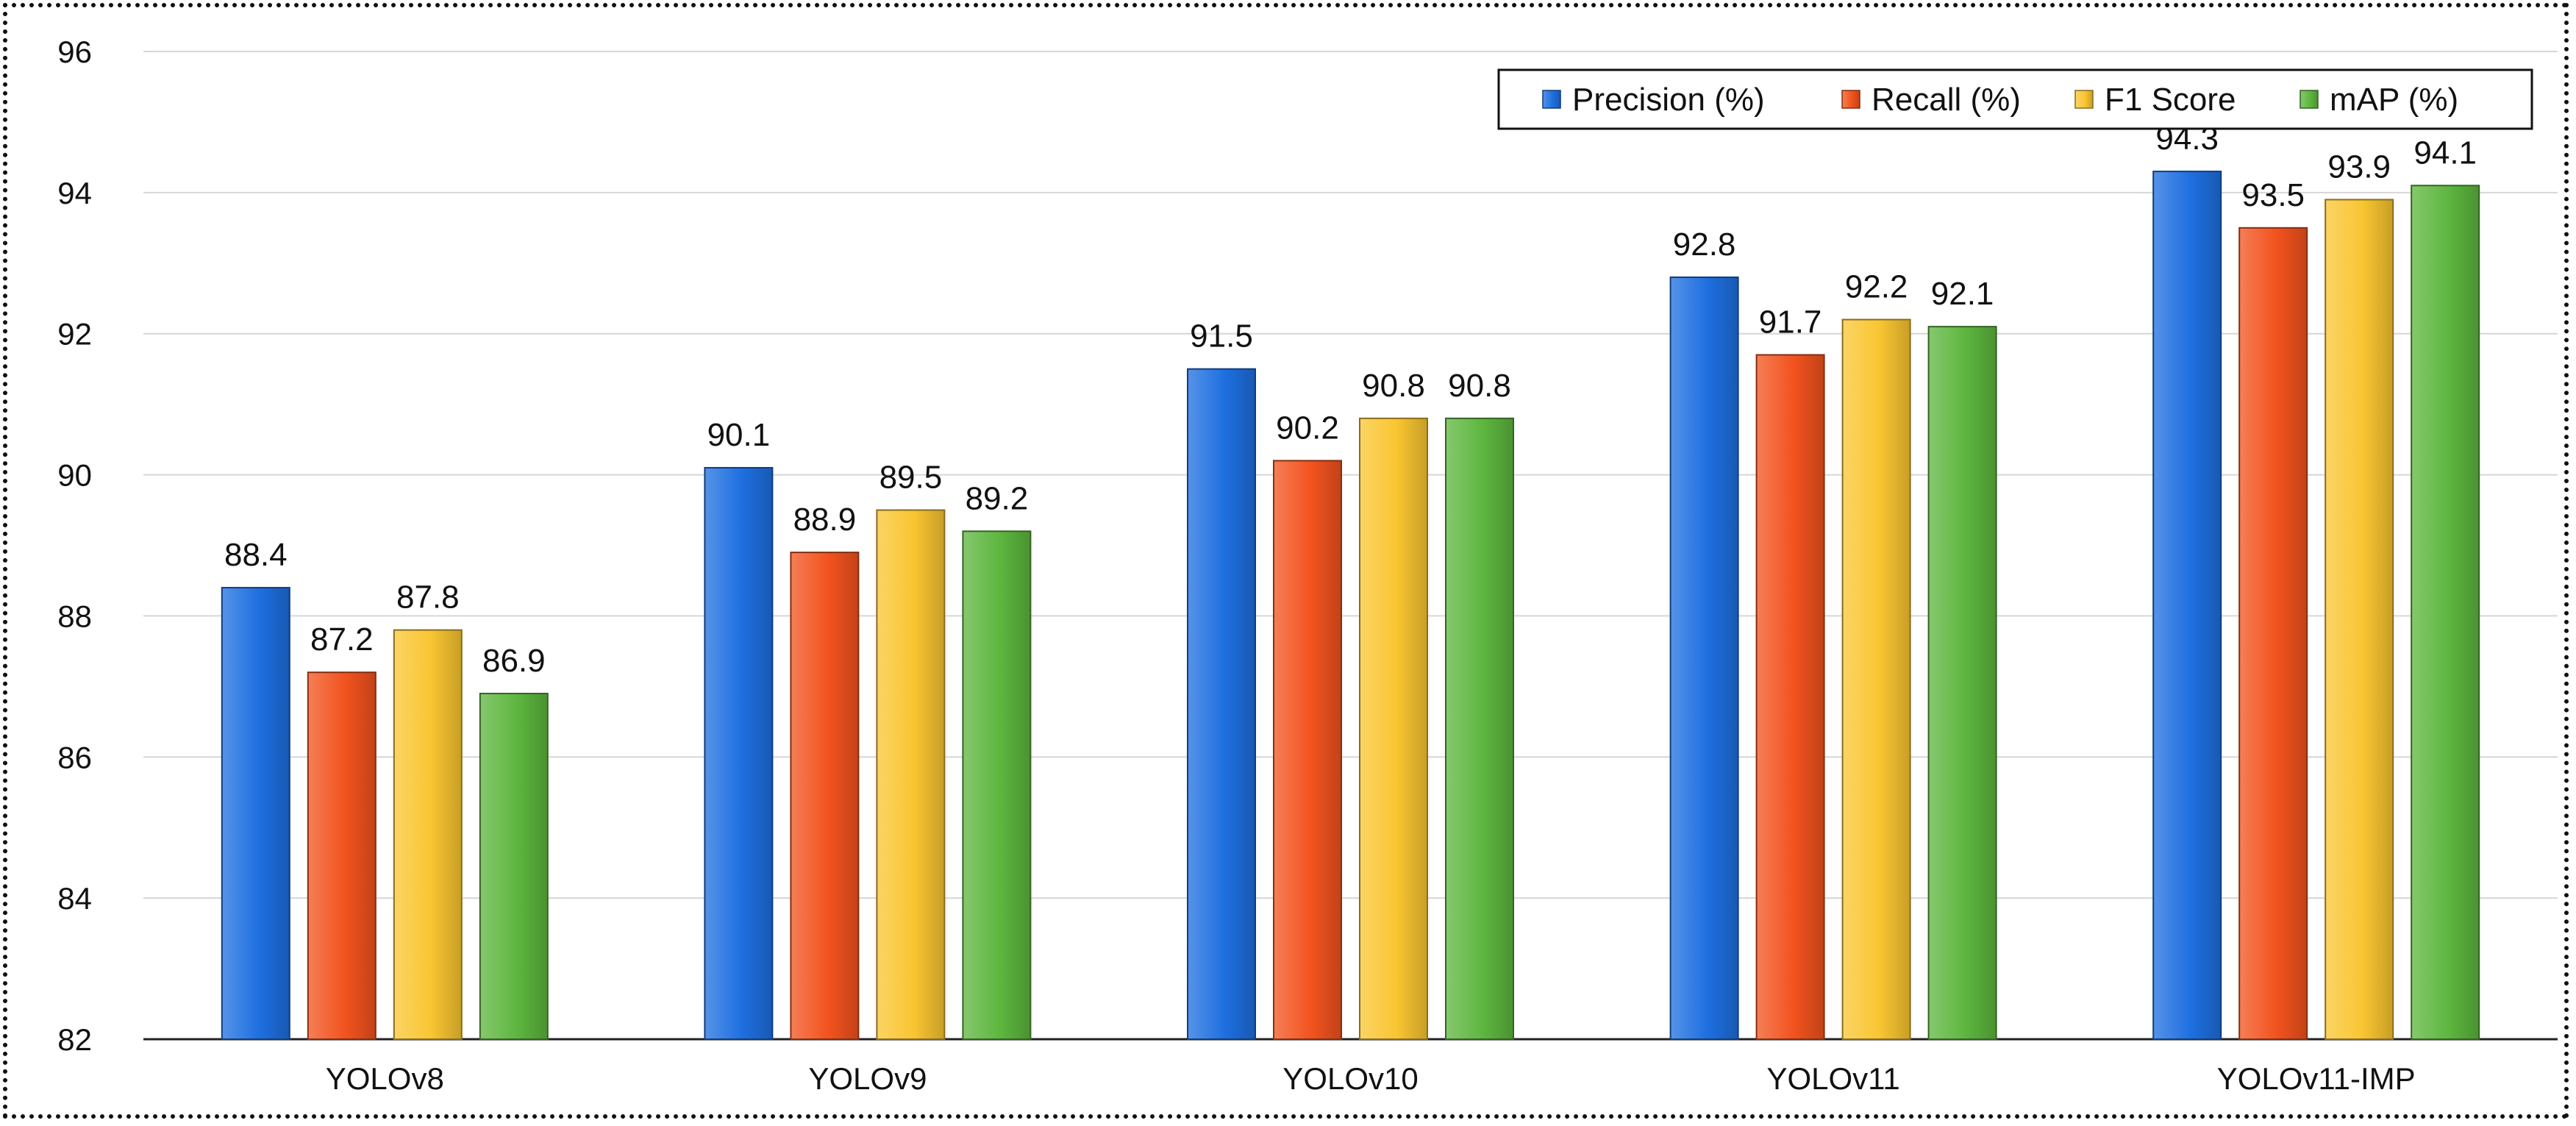  I want to click on y-tick-label: 94, so click(74, 193).